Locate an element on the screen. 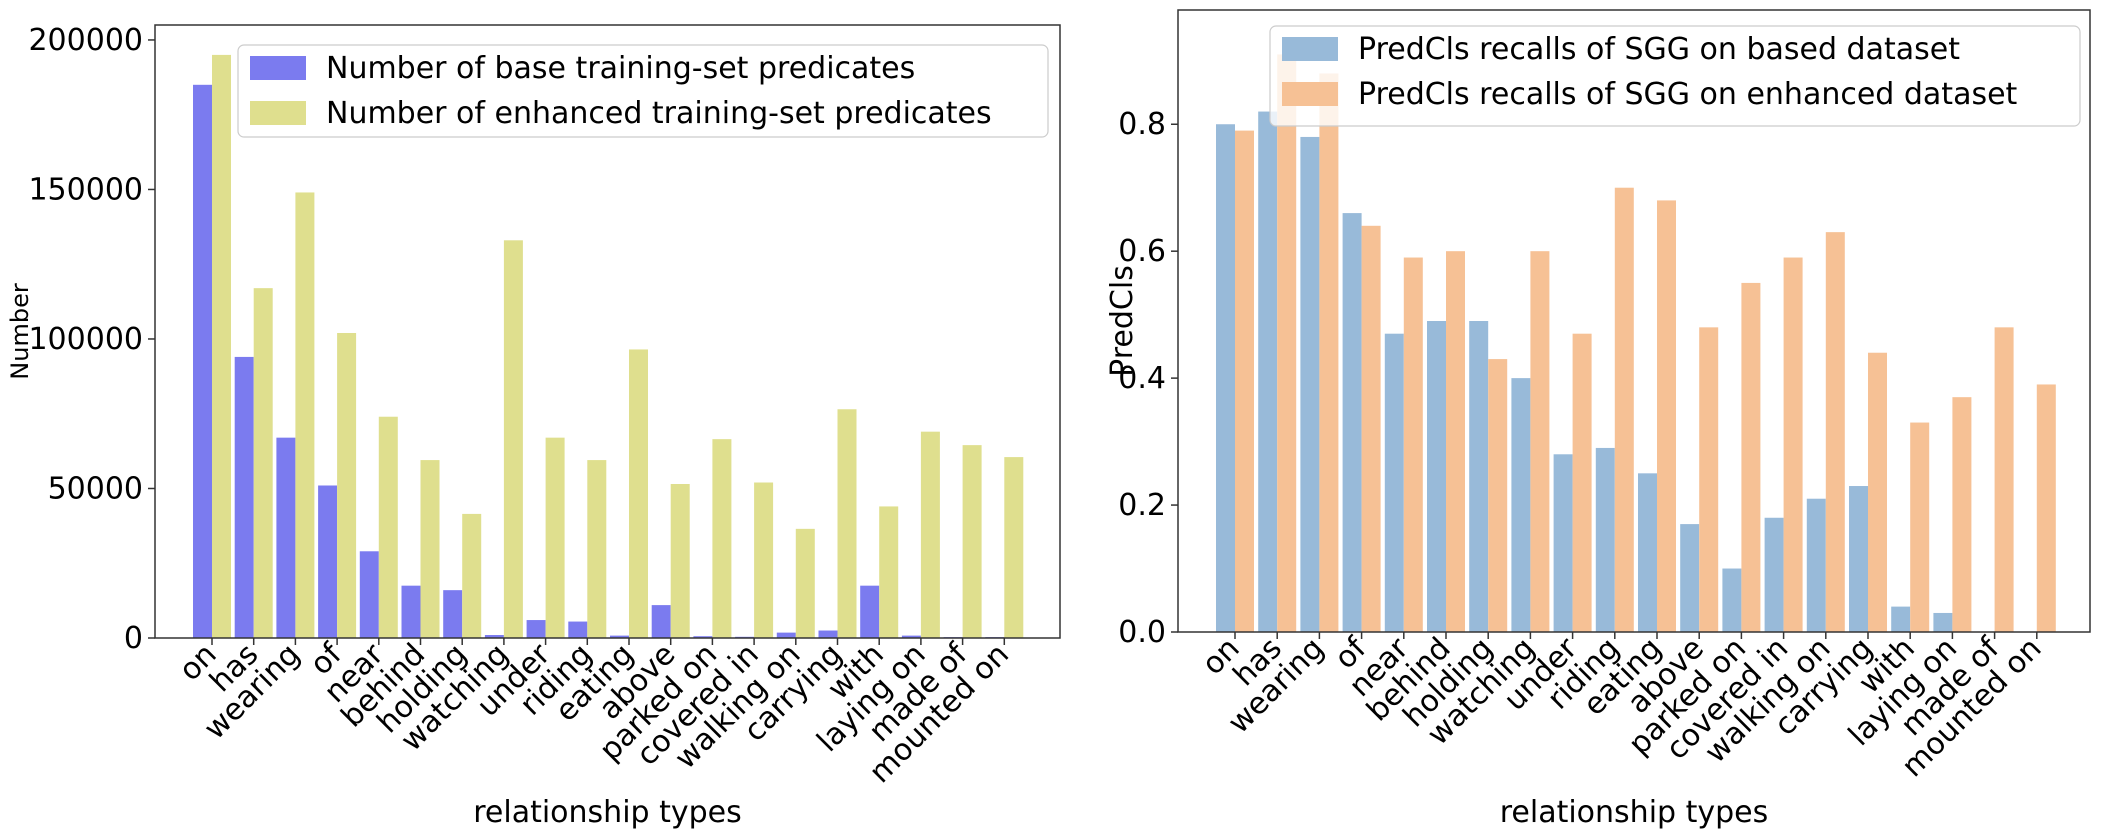 Image resolution: width=2114 pixels, height=834 pixels. y-tick-label: 0 is located at coordinates (133, 638).